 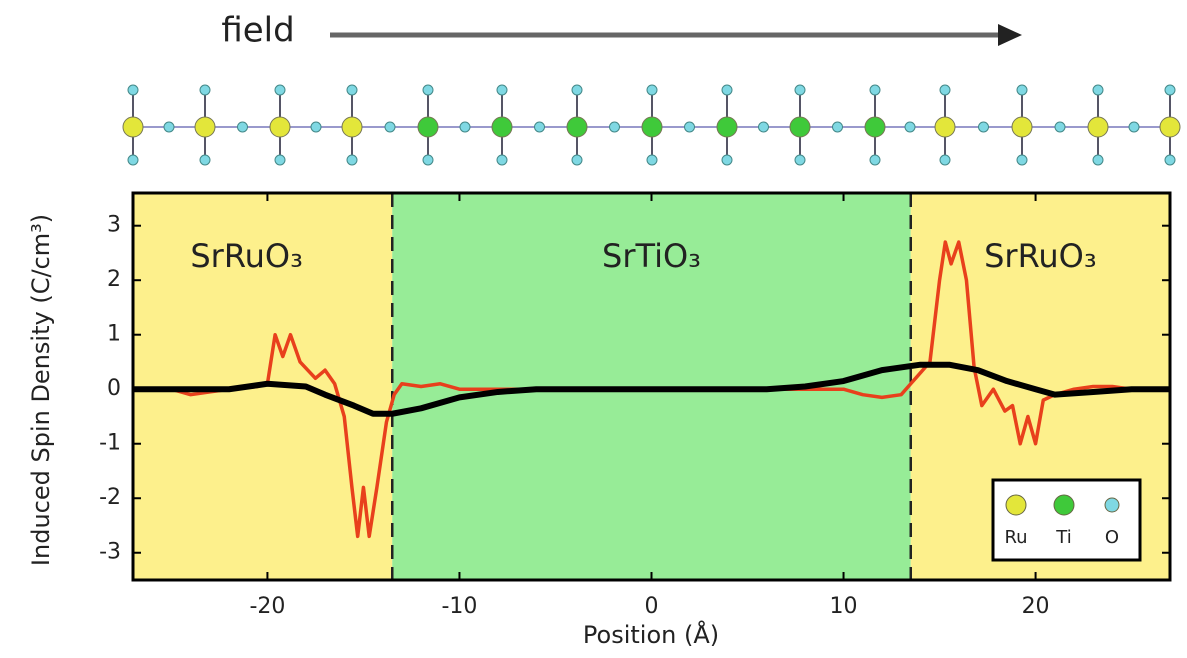 What do you see at coordinates (651, 389) in the screenshot?
I see `series-line` at bounding box center [651, 389].